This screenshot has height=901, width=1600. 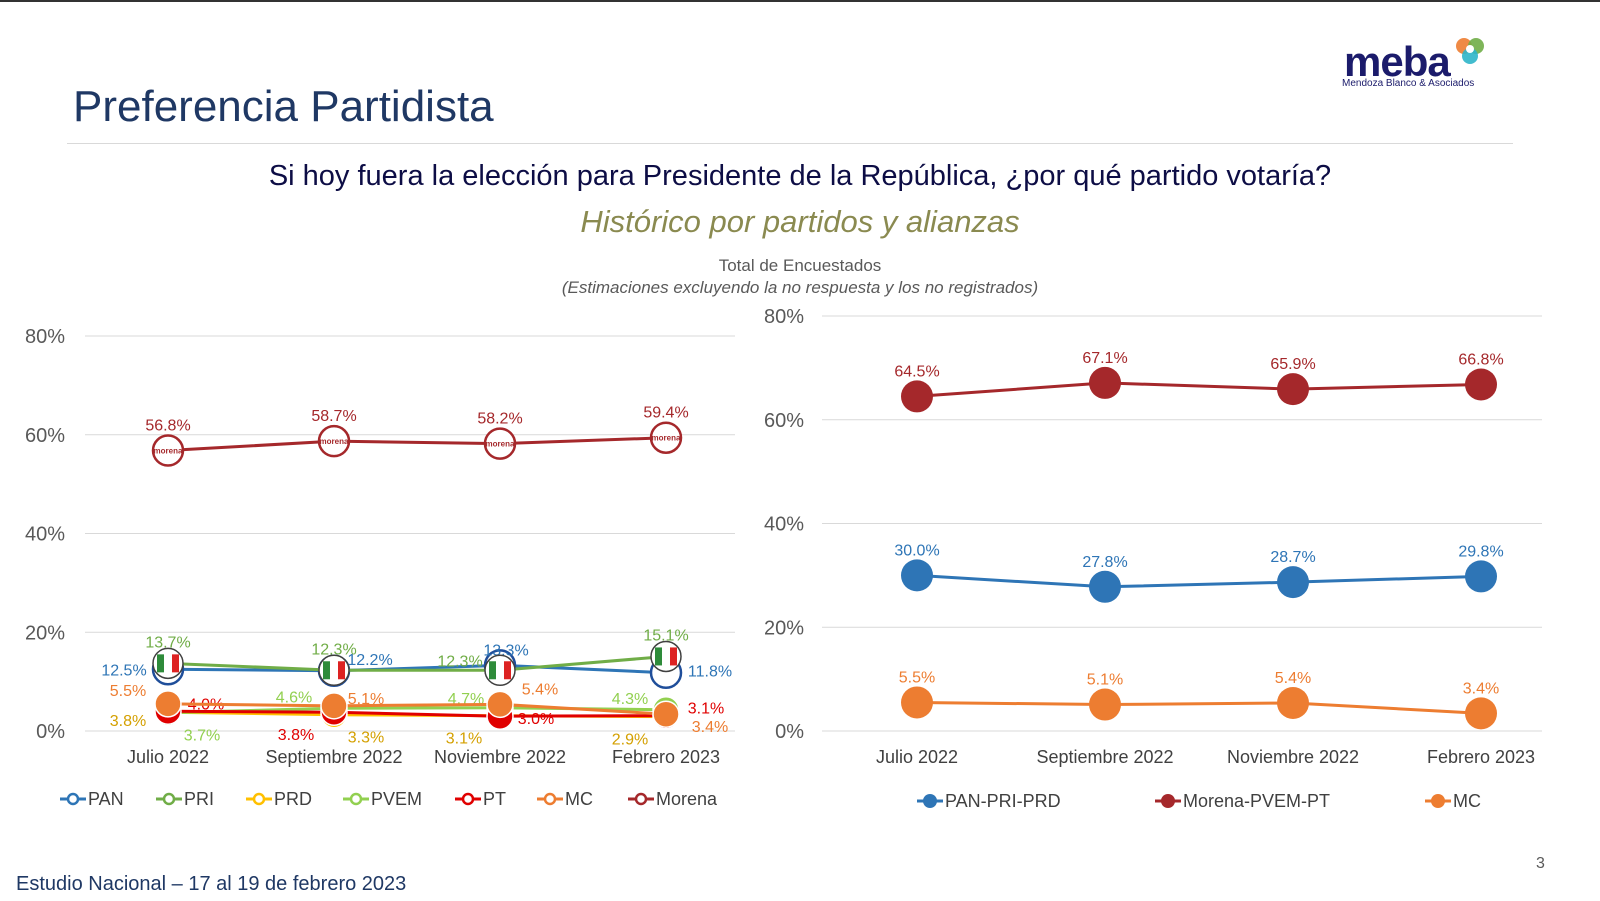 What do you see at coordinates (296, 735) in the screenshot?
I see `chart1-data-label-pt: 3.8%` at bounding box center [296, 735].